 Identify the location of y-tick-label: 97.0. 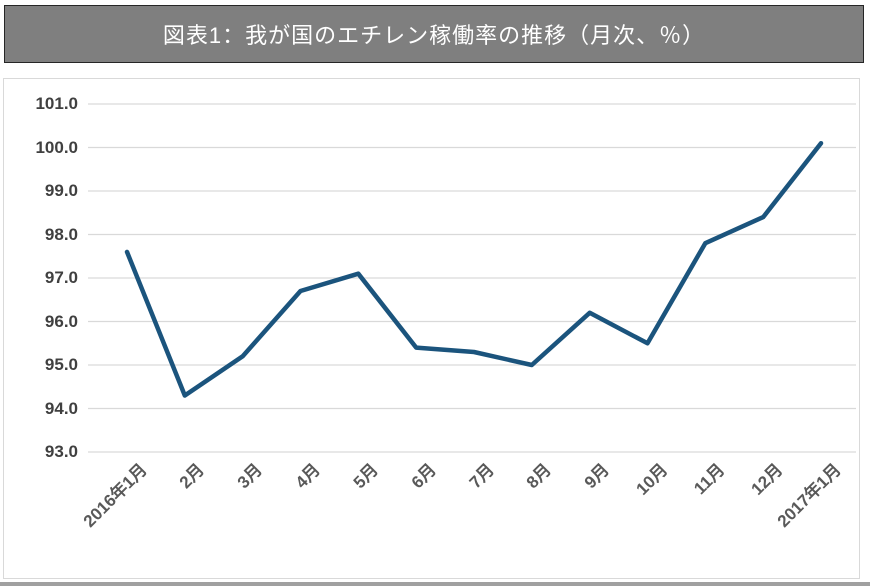
(61, 277).